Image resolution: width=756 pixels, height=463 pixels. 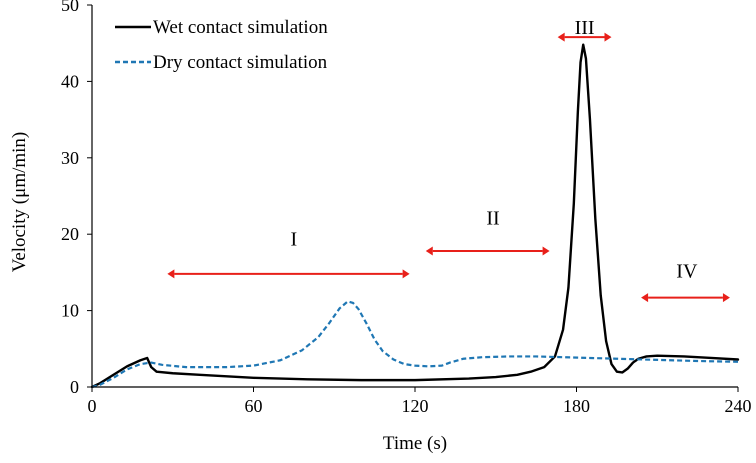 I want to click on y-tick-label: 30, so click(x=70, y=158).